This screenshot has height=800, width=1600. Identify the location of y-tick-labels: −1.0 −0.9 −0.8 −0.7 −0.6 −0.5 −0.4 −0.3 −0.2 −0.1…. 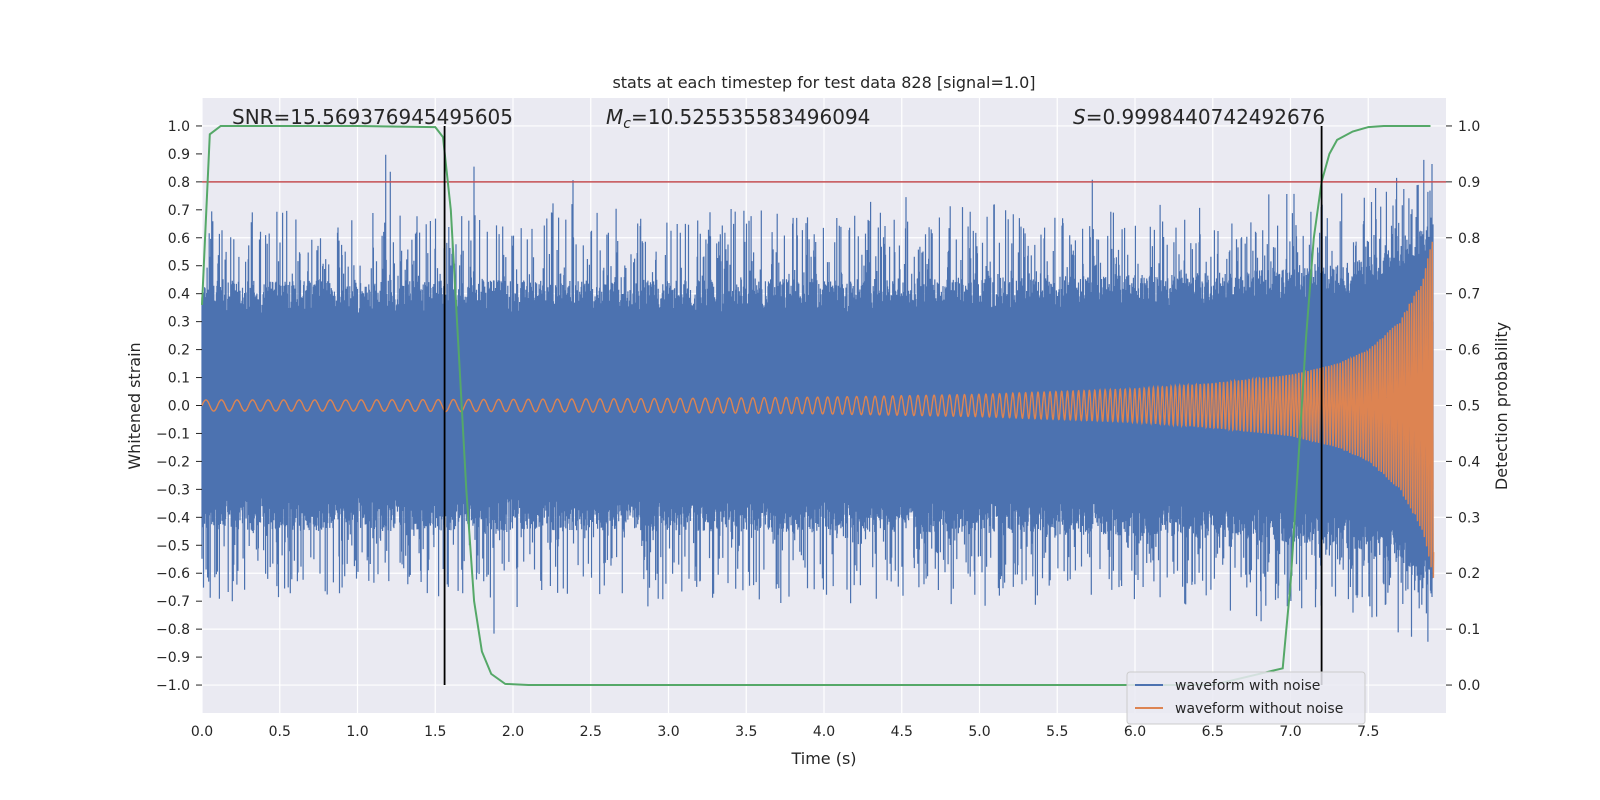
(179, 406).